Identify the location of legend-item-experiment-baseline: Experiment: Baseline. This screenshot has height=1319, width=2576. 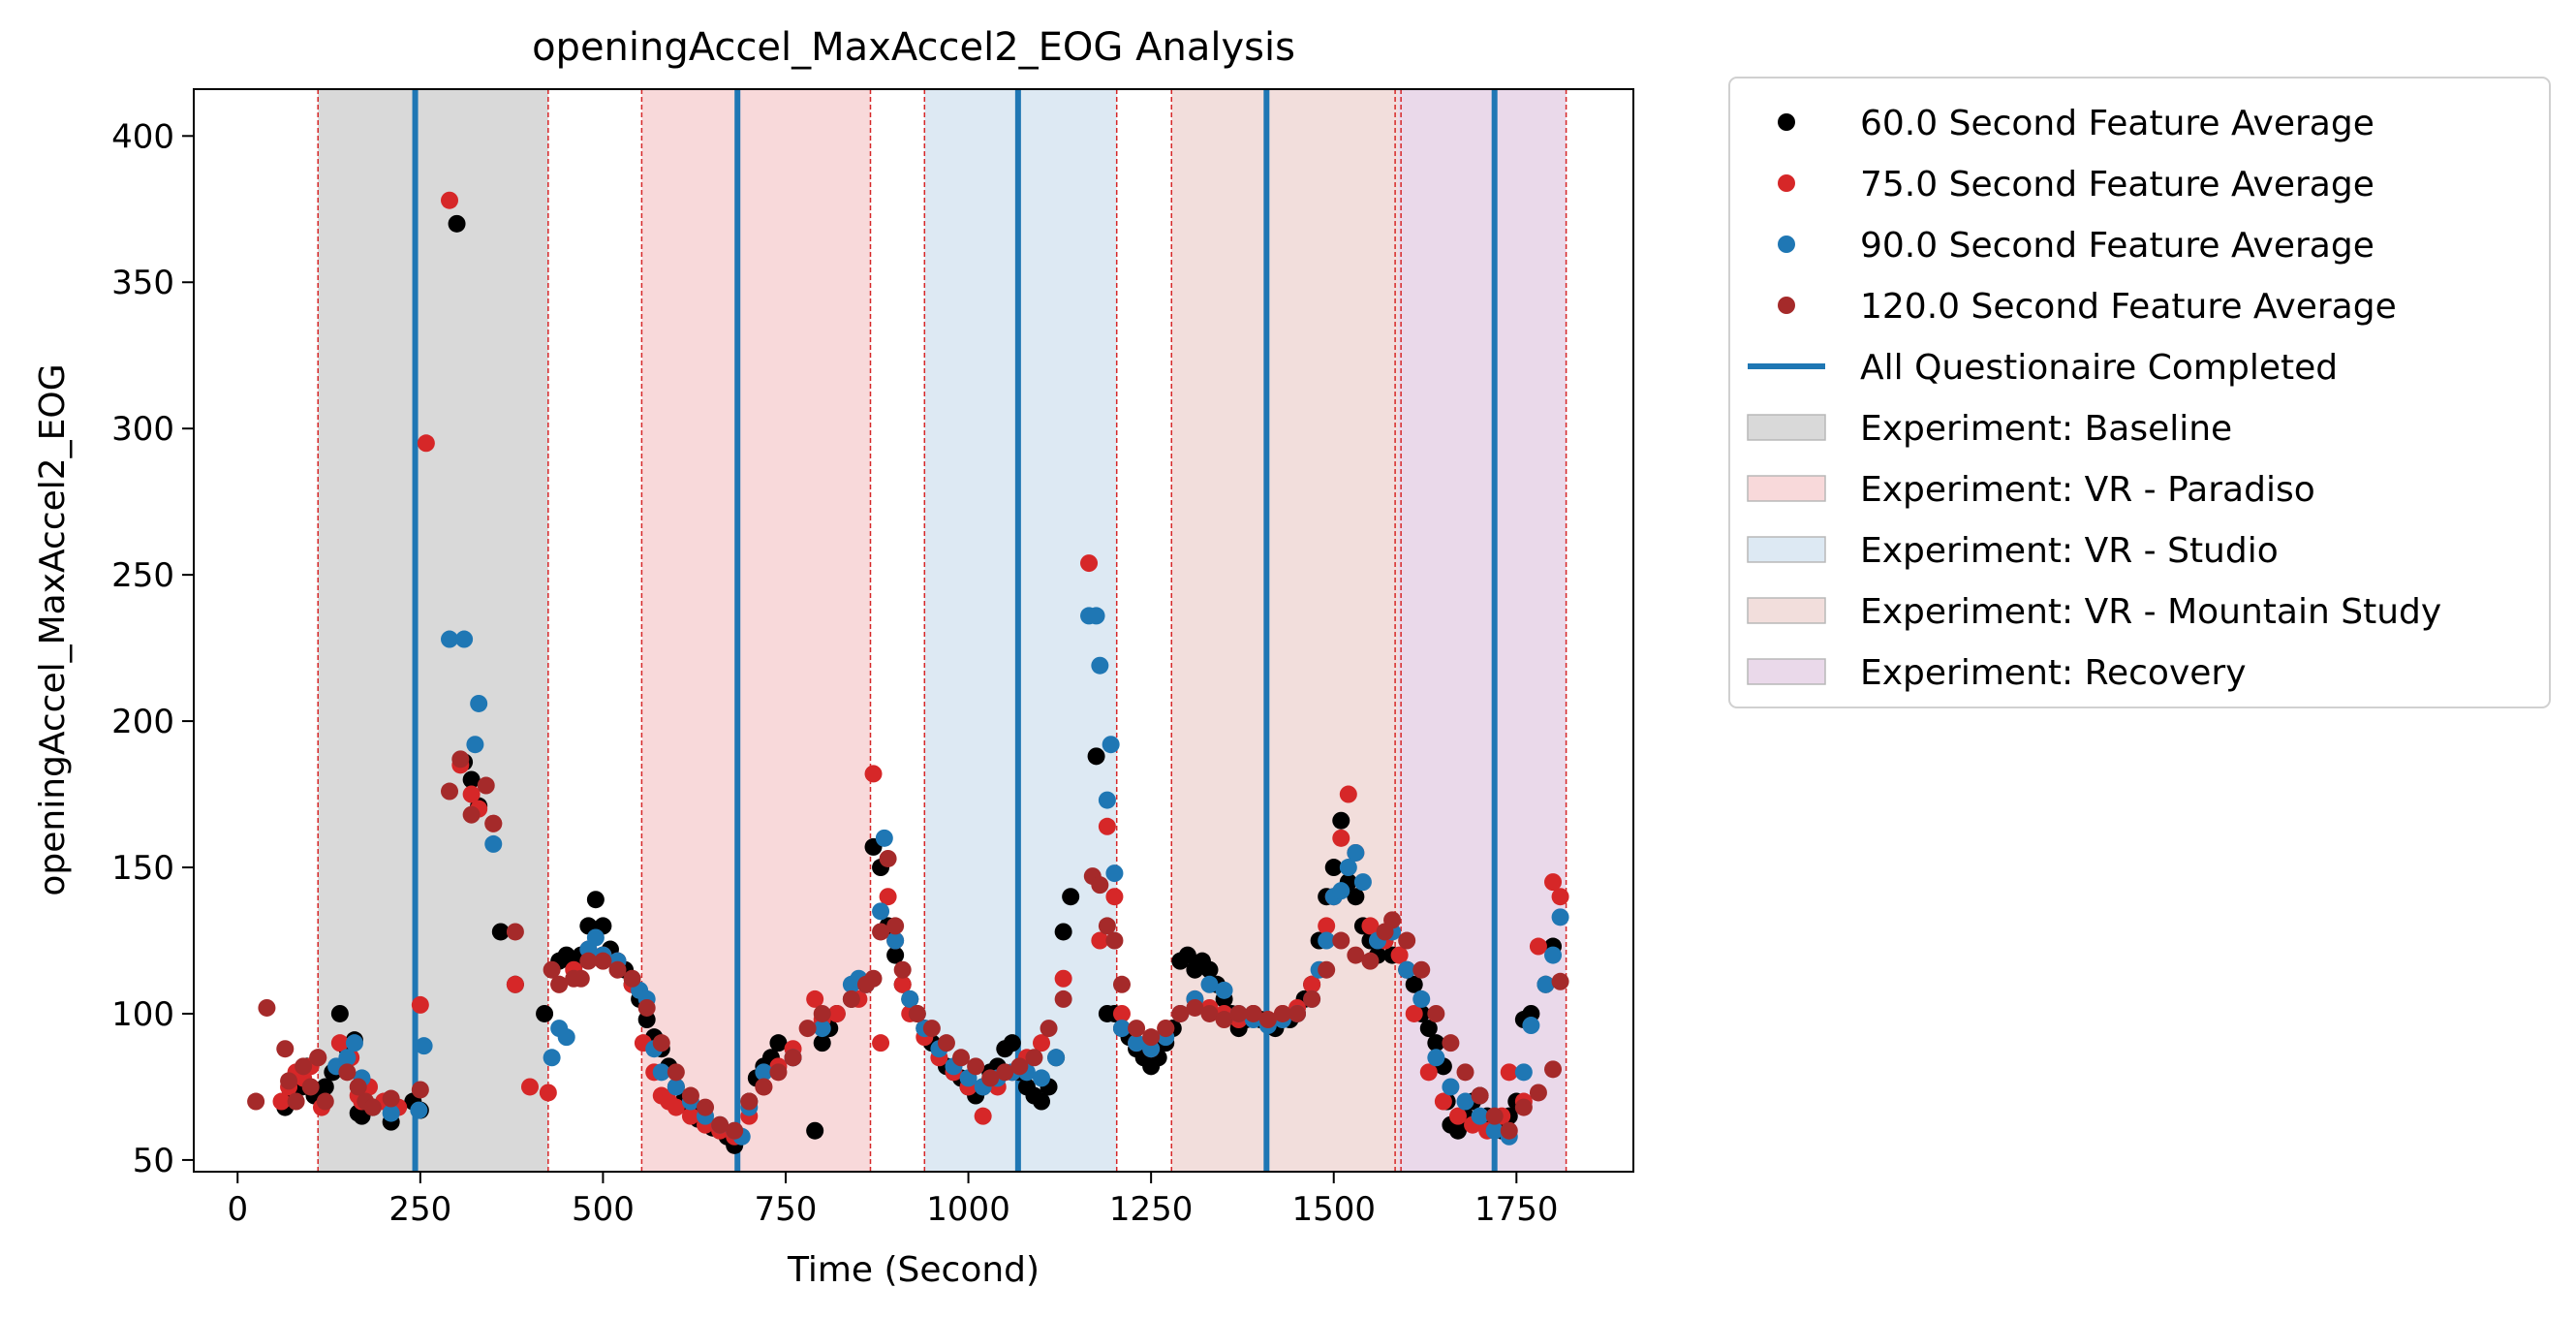
(1989, 429).